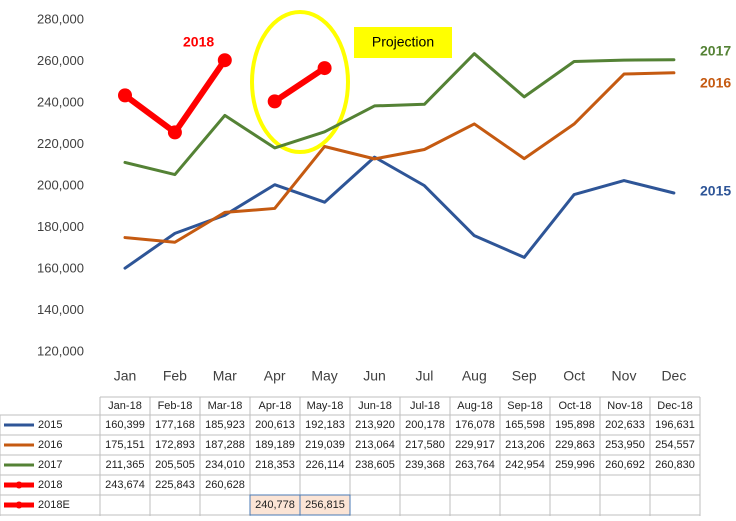 Image resolution: width=736 pixels, height=521 pixels. What do you see at coordinates (574, 406) in the screenshot?
I see `table-header: Oct-18` at bounding box center [574, 406].